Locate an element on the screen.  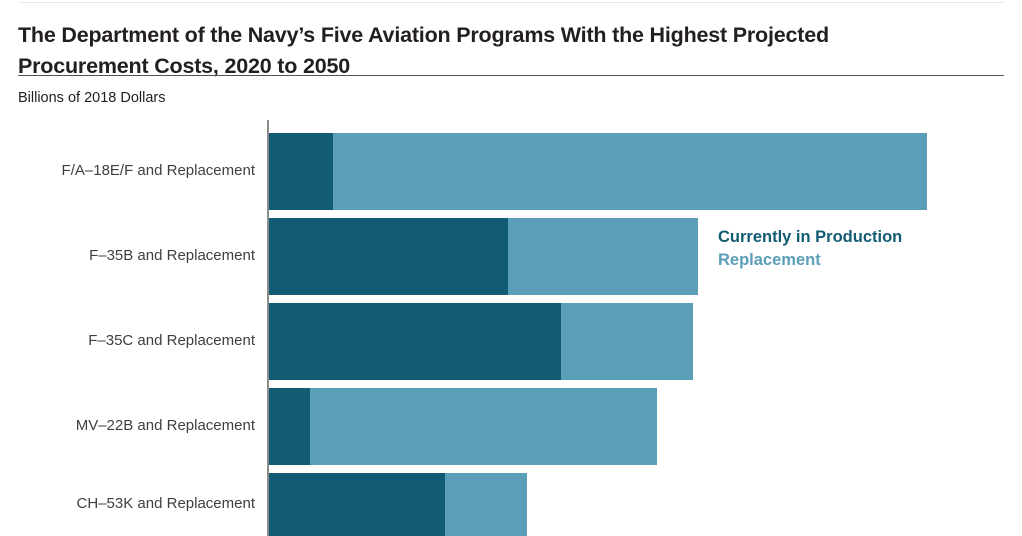
bar-row: CH–53K and Replacement is located at coordinates (511, 504).